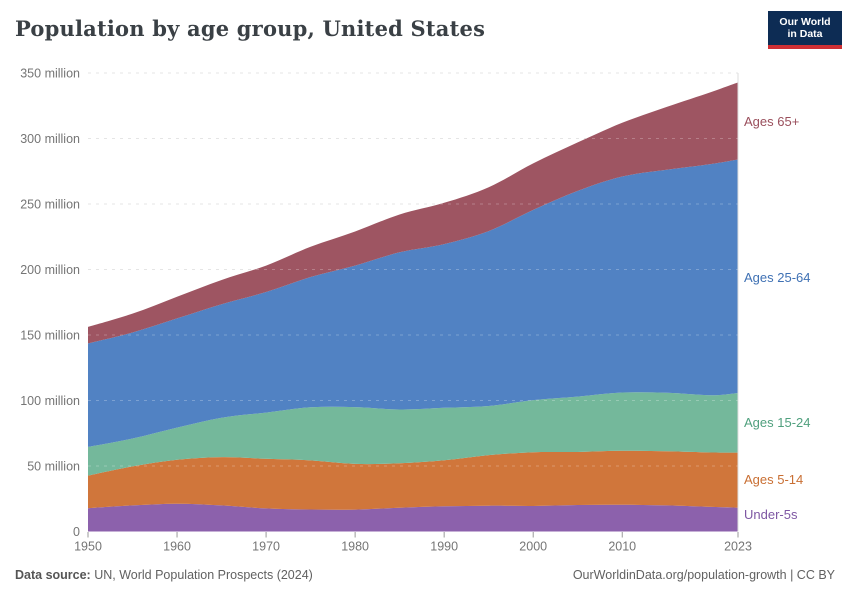  What do you see at coordinates (50, 139) in the screenshot?
I see `y-axis-label: 300 million` at bounding box center [50, 139].